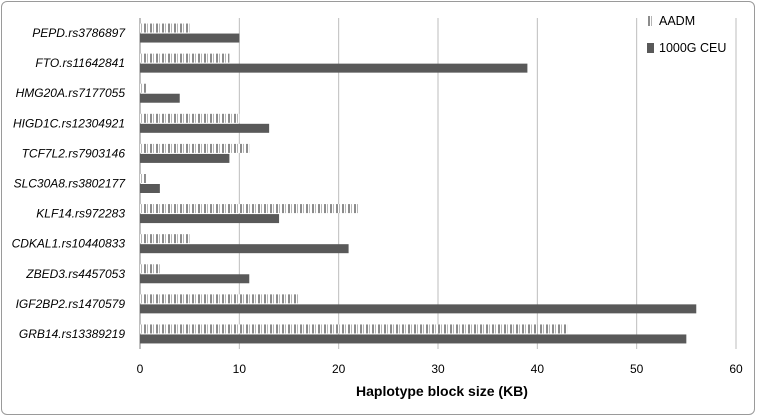 This screenshot has height=418, width=758. I want to click on legend: AADM 1000G CEU, so click(686, 34).